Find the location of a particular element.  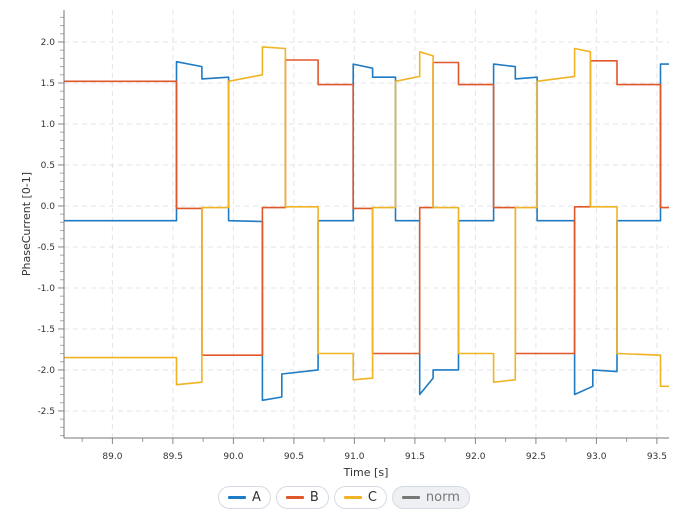

legend-label: A is located at coordinates (256, 497).